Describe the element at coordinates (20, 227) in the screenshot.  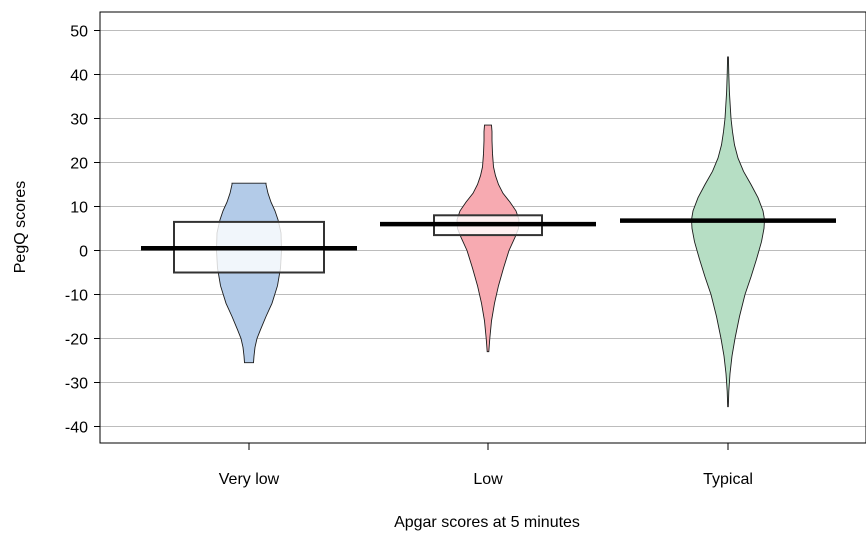
I see `y-axis-title: PegQ scores` at that location.